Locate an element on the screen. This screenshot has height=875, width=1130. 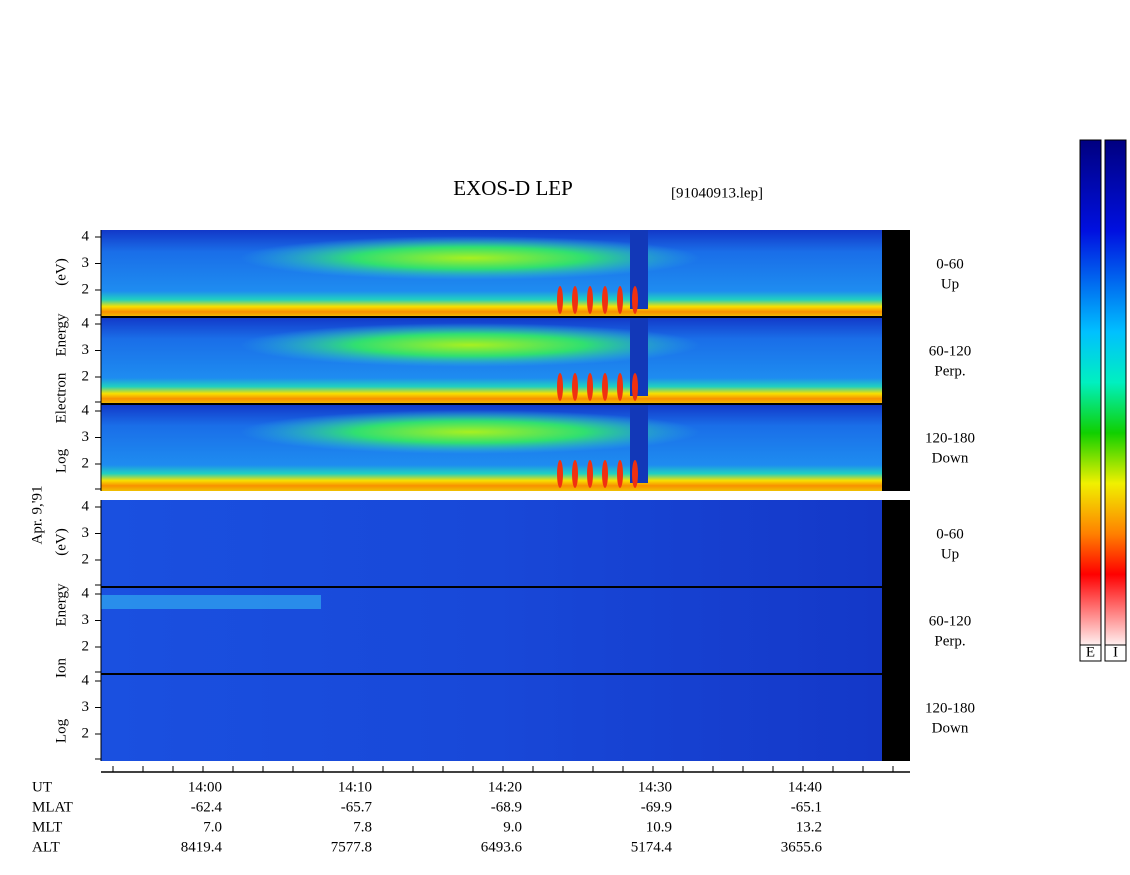
color-bar-label: I is located at coordinates (1115, 652).